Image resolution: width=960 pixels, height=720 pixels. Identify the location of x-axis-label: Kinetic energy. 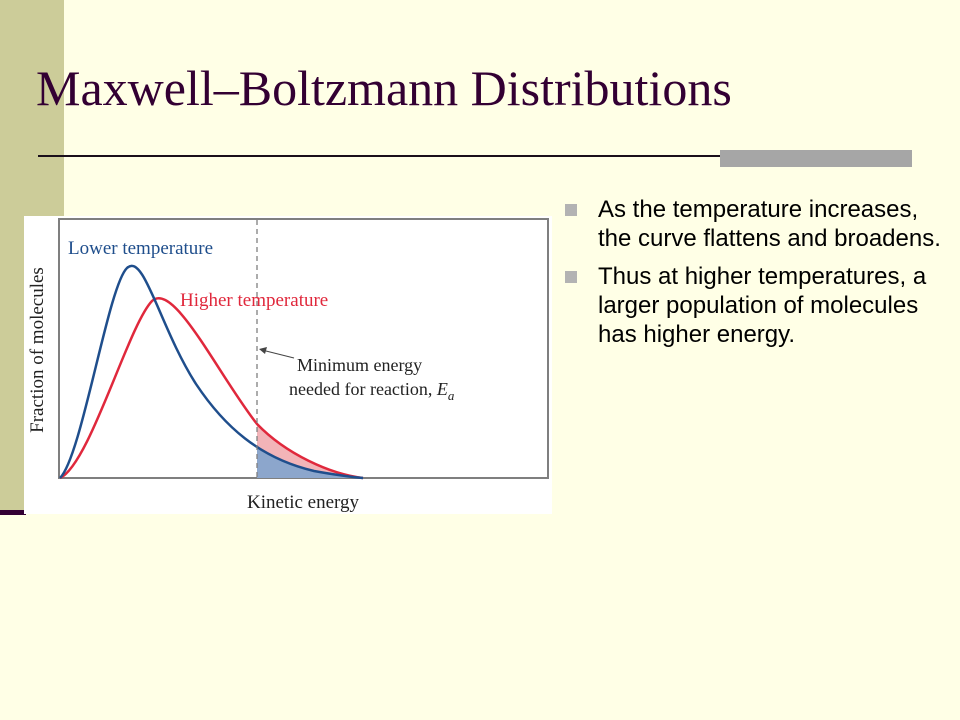
(303, 502).